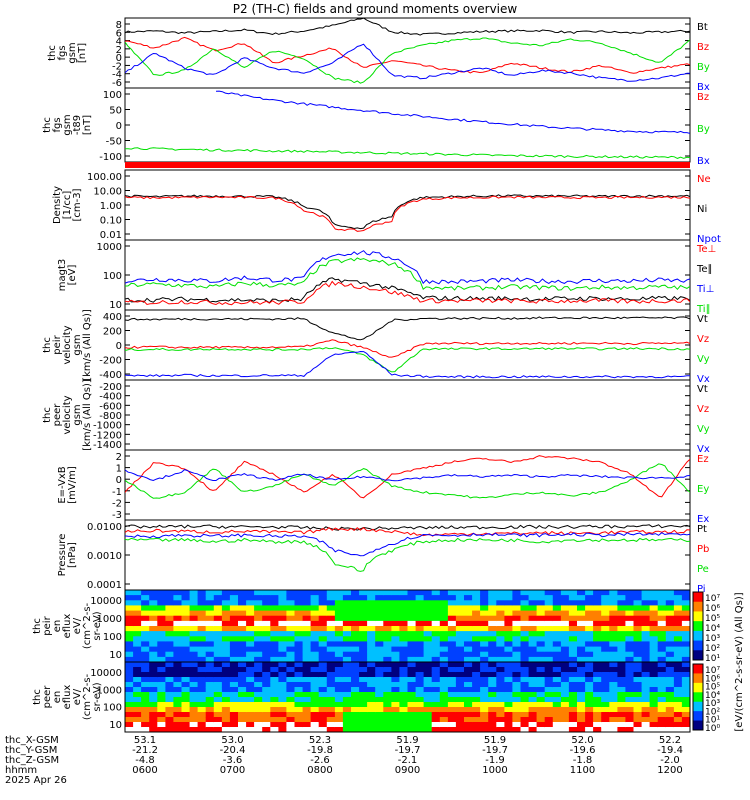  Describe the element at coordinates (704, 179) in the screenshot. I see `legend-entry: Ne` at that location.